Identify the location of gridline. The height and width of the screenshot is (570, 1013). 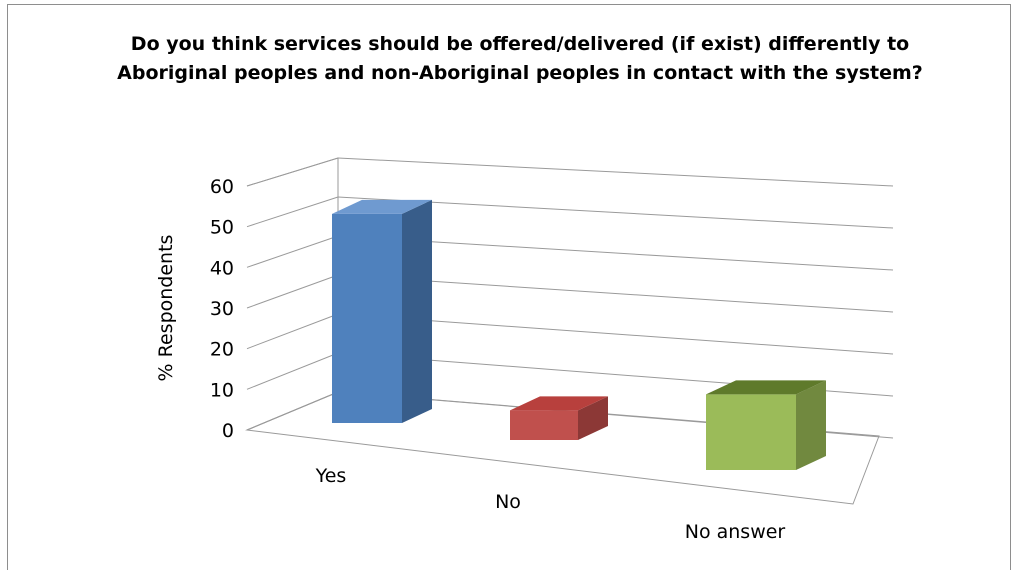
(615, 172).